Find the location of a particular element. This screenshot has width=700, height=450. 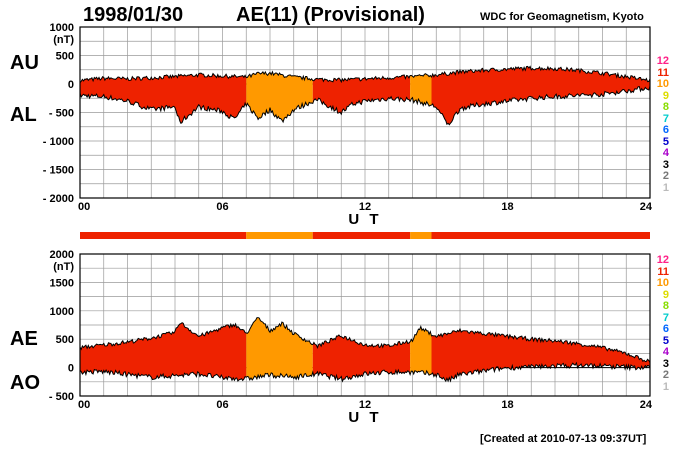

created-timestamp: [Created at 2010-07-13 09:37UT] is located at coordinates (563, 439).